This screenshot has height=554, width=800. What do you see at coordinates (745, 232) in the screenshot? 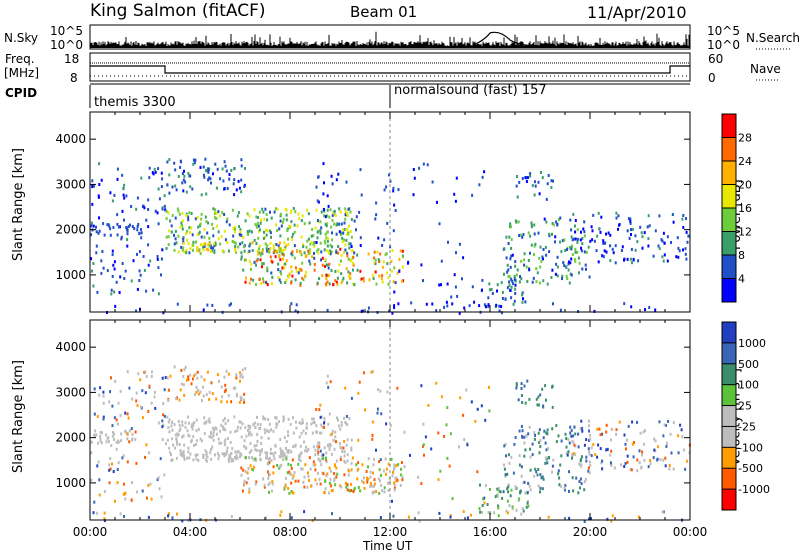
I see `power-colorbar-tick-label: 12` at bounding box center [745, 232].